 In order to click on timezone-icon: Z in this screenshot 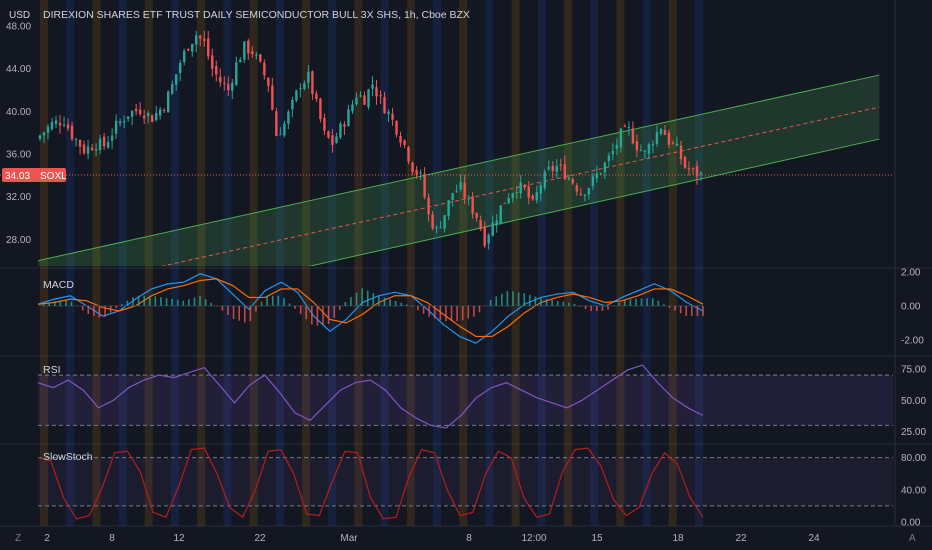, I will do `click(18, 538)`.